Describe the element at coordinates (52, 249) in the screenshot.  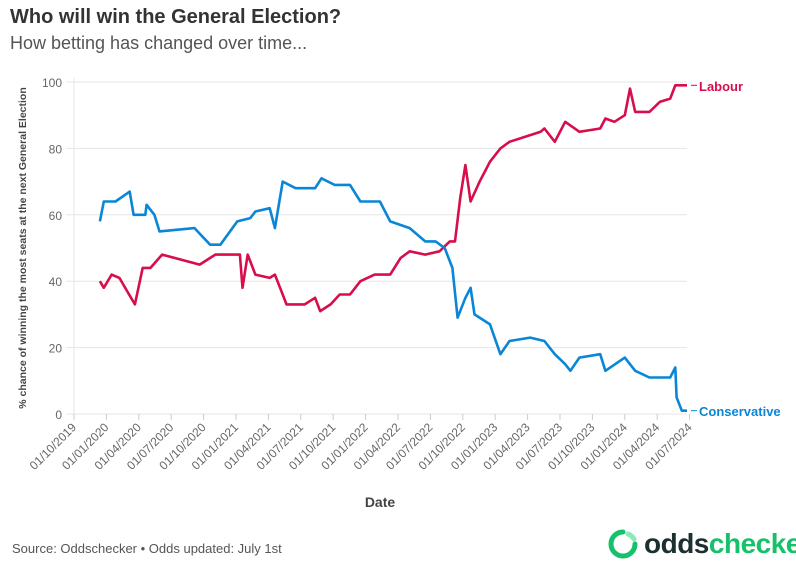
I see `y-axis-ticks: 0 20 40 60 80 100` at that location.